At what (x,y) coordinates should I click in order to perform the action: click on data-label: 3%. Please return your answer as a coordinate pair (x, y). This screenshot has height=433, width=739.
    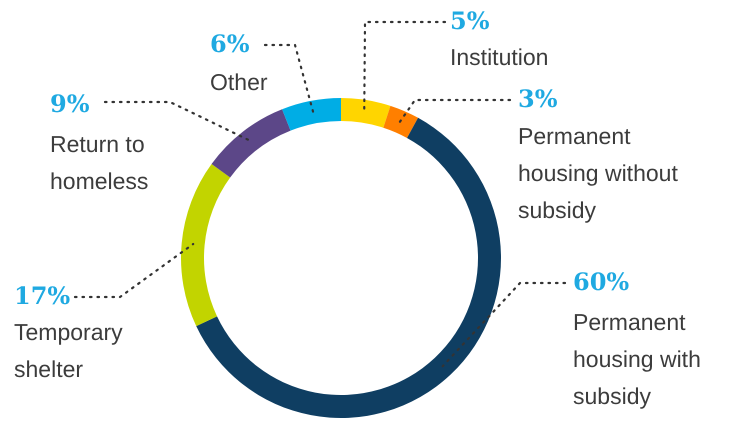
    Looking at the image, I should click on (538, 98).